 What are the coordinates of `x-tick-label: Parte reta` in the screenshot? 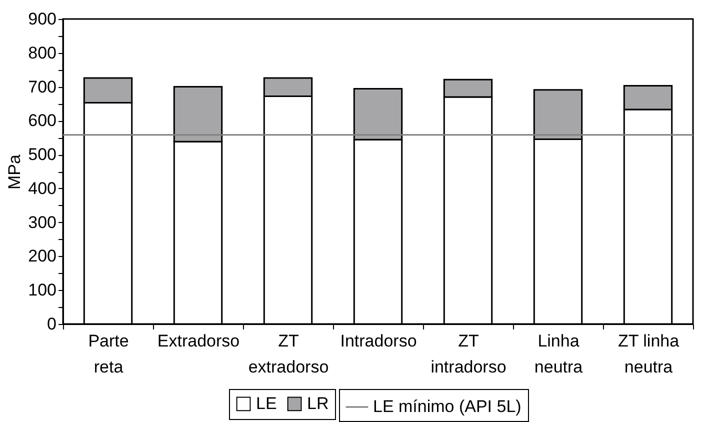 It's located at (108, 354).